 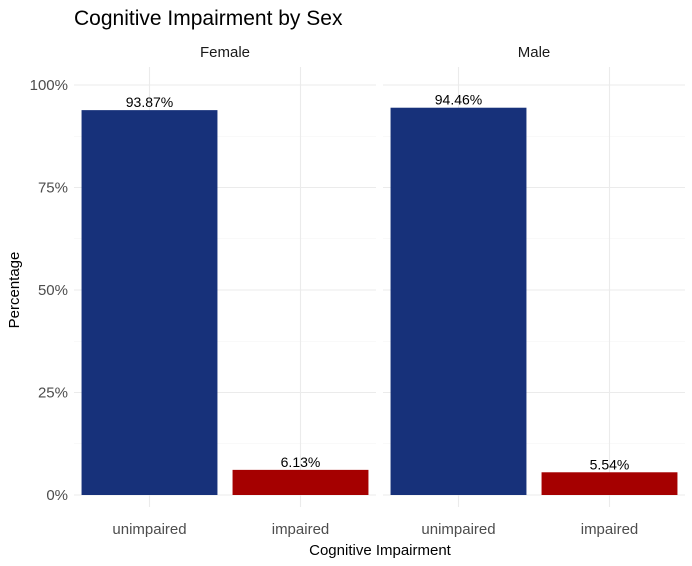 What do you see at coordinates (458, 100) in the screenshot?
I see `data-label: 94.46%` at bounding box center [458, 100].